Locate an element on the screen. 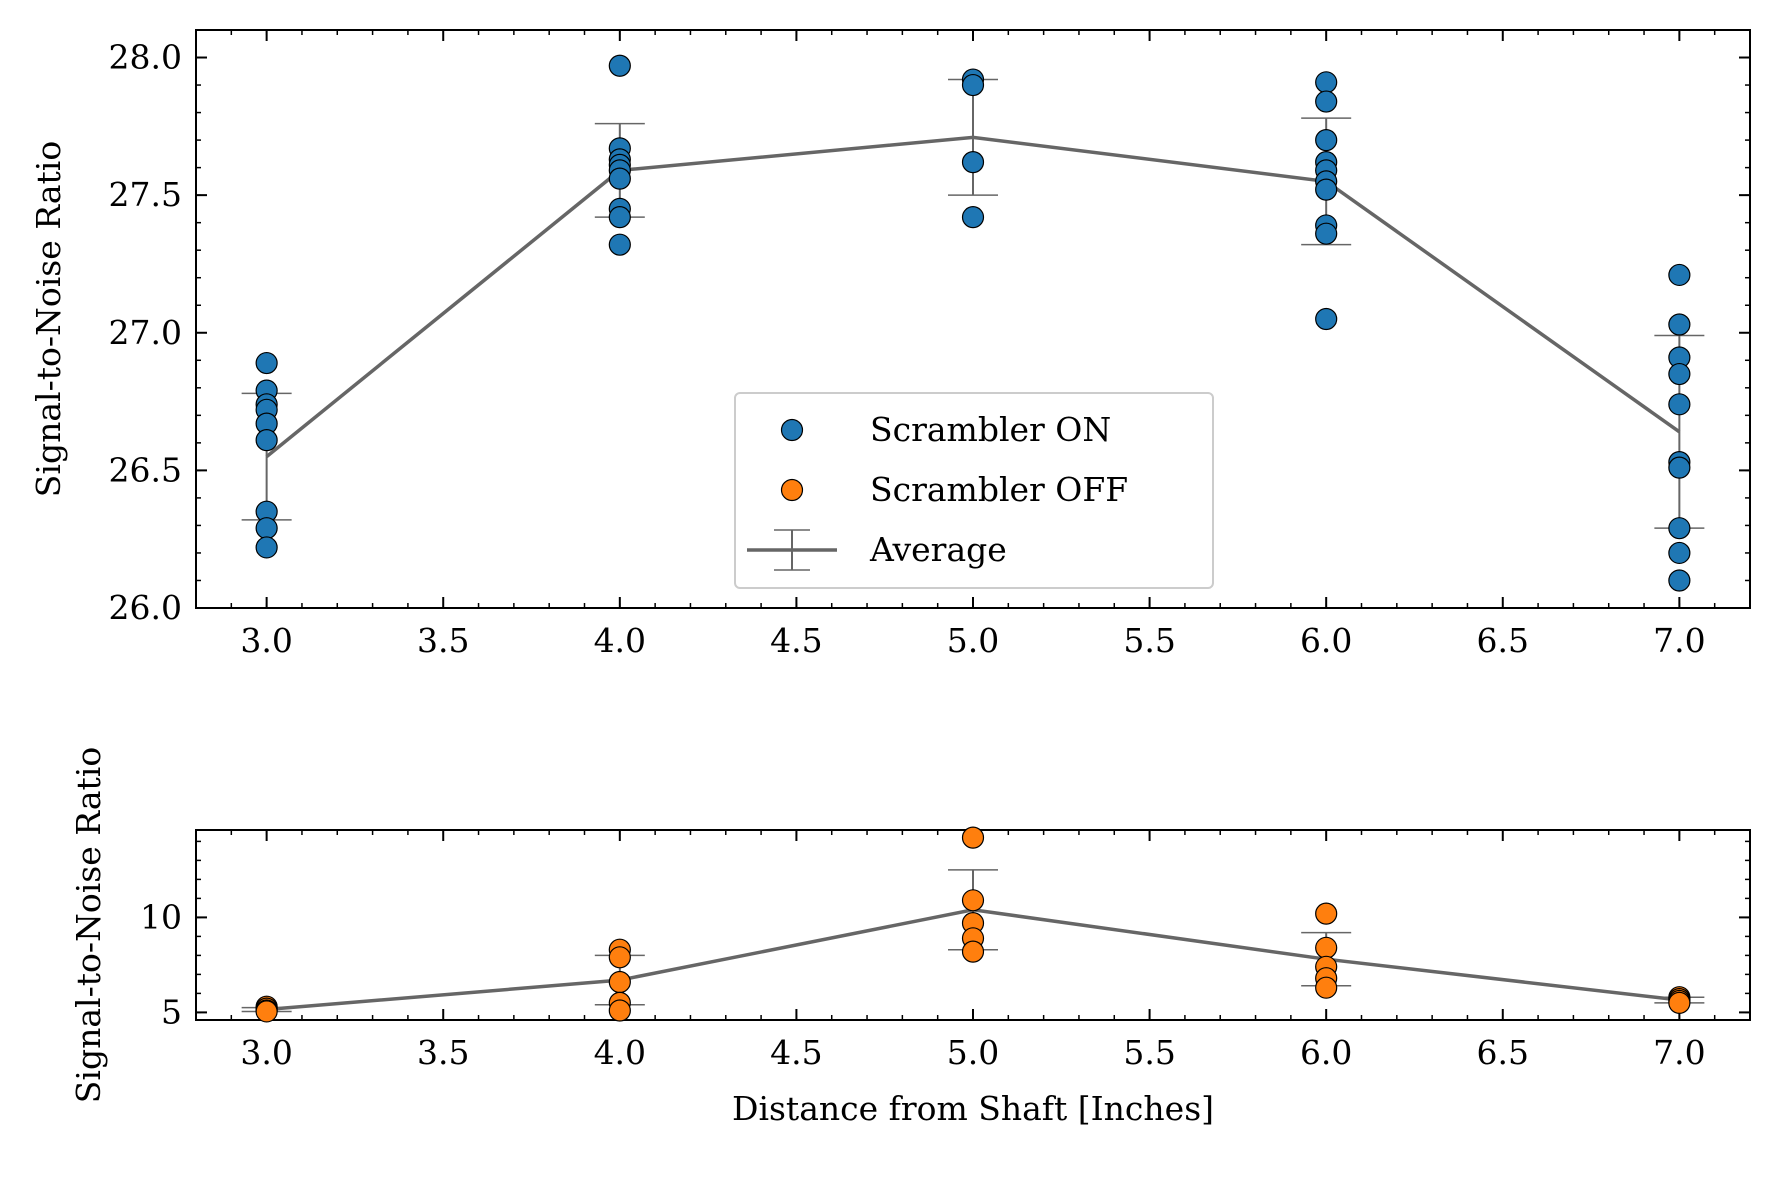 The height and width of the screenshot is (1177, 1773). legend: Scrambler ON Scrambler OFF Average is located at coordinates (974, 490).